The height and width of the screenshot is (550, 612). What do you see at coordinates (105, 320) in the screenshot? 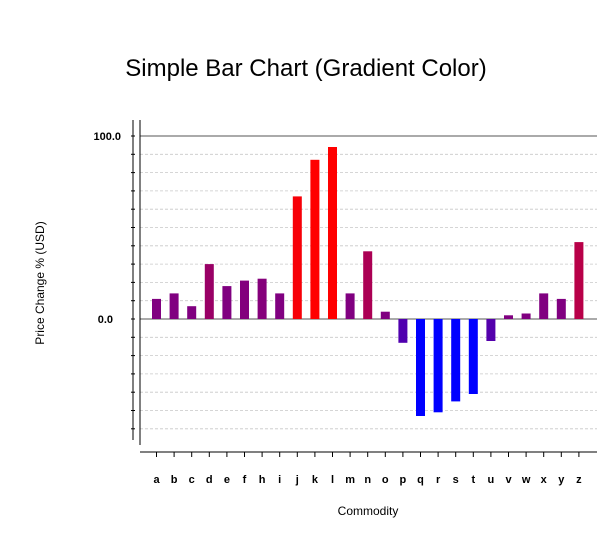
I see `y-tick-label: 0.0` at bounding box center [105, 320].